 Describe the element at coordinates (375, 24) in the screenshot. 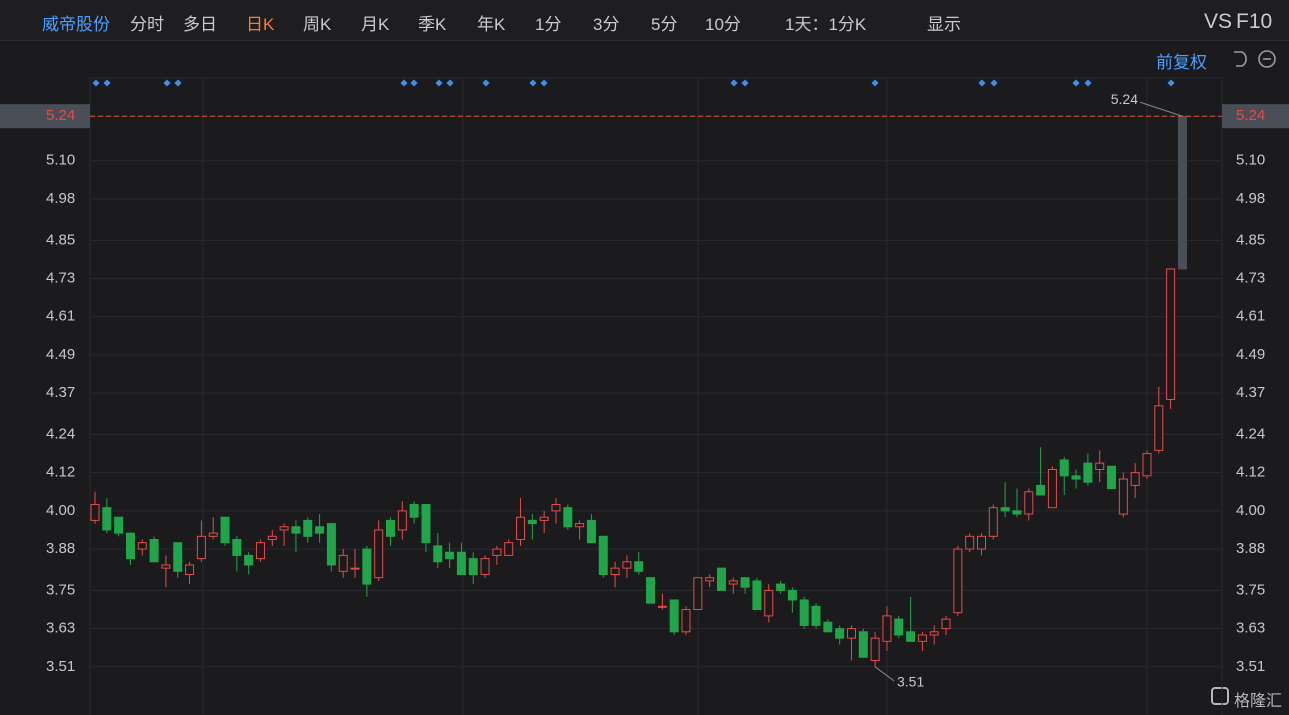

I see `period-tab: 月K` at that location.